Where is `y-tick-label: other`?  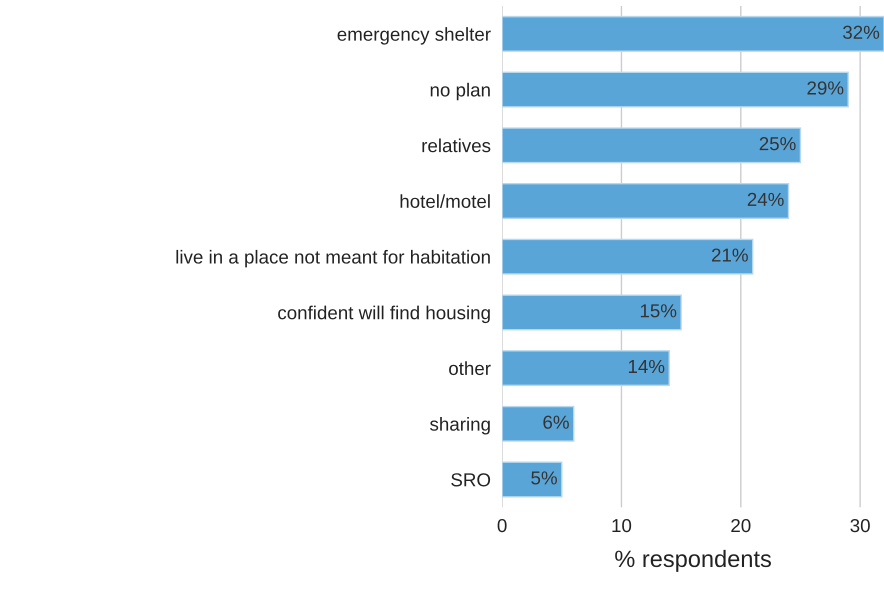
y-tick-label: other is located at coordinates (470, 368).